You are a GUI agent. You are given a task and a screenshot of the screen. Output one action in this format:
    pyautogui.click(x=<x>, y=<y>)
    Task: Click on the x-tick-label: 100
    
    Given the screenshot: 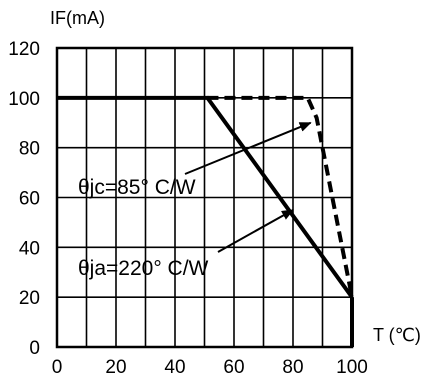 What is the action you would take?
    pyautogui.click(x=352, y=367)
    